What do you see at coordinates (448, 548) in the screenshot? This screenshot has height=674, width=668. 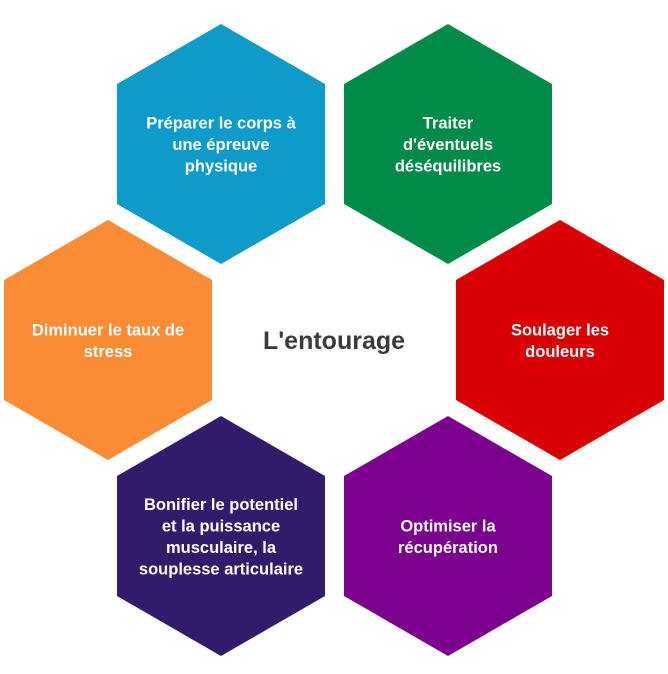 I see `hexagon-label-line: récupération` at bounding box center [448, 548].